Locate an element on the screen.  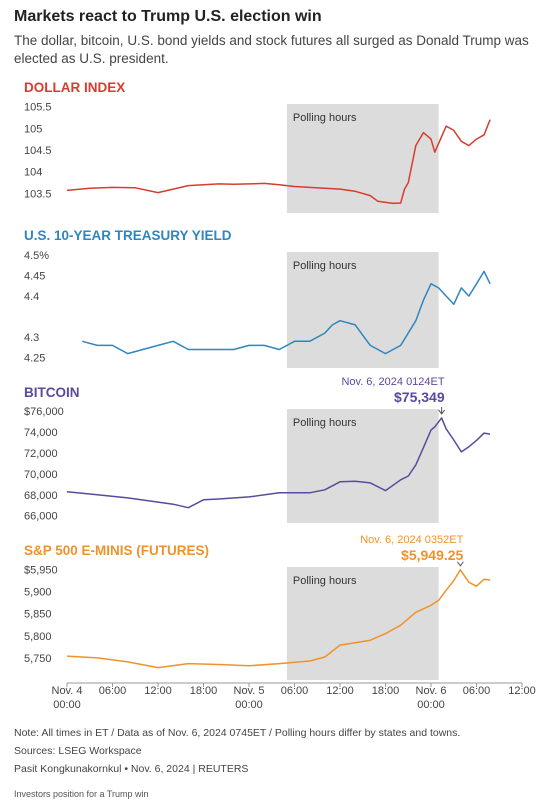
y-tick-label: 4.4 is located at coordinates (31, 297).